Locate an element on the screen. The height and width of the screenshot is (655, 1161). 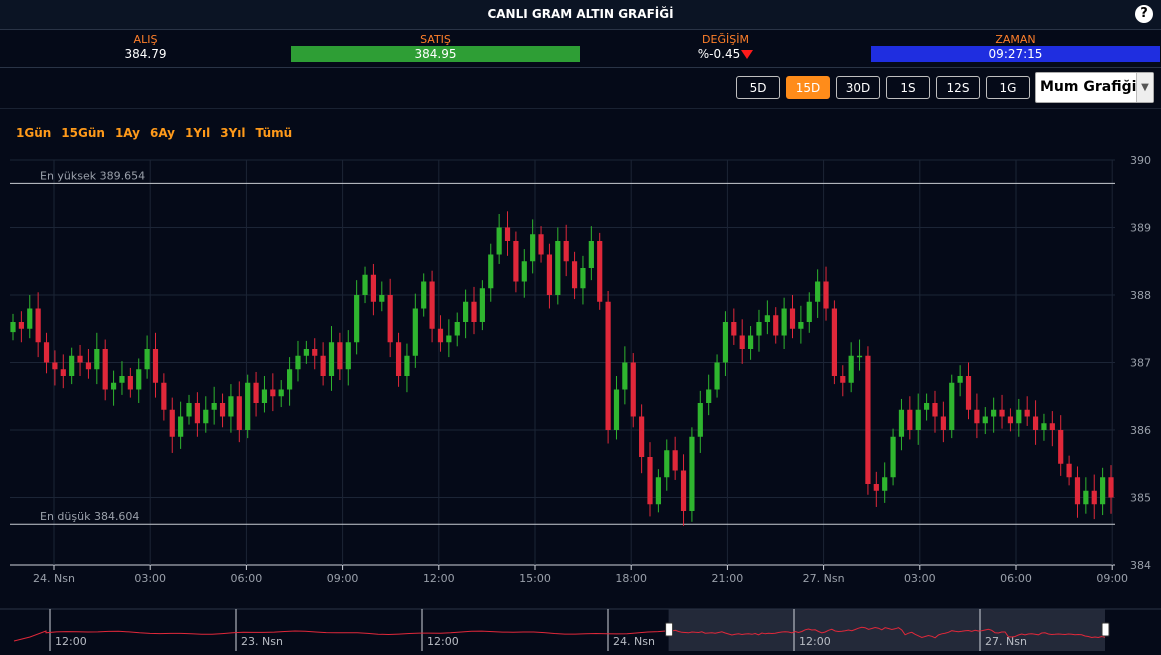
zoom-1ay: 1Ay is located at coordinates (127, 133).